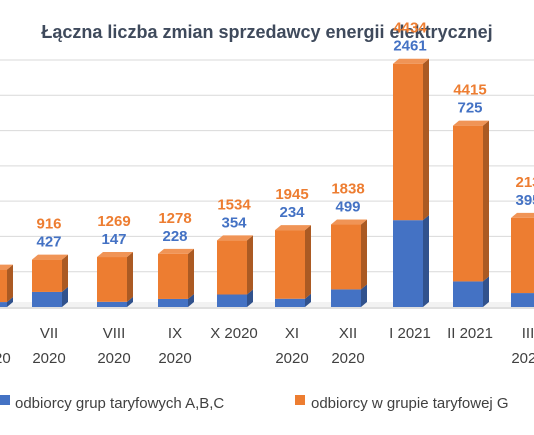 Image resolution: width=534 pixels, height=435 pixels. What do you see at coordinates (410, 333) in the screenshot?
I see `x-tick-label: I 2021` at bounding box center [410, 333].